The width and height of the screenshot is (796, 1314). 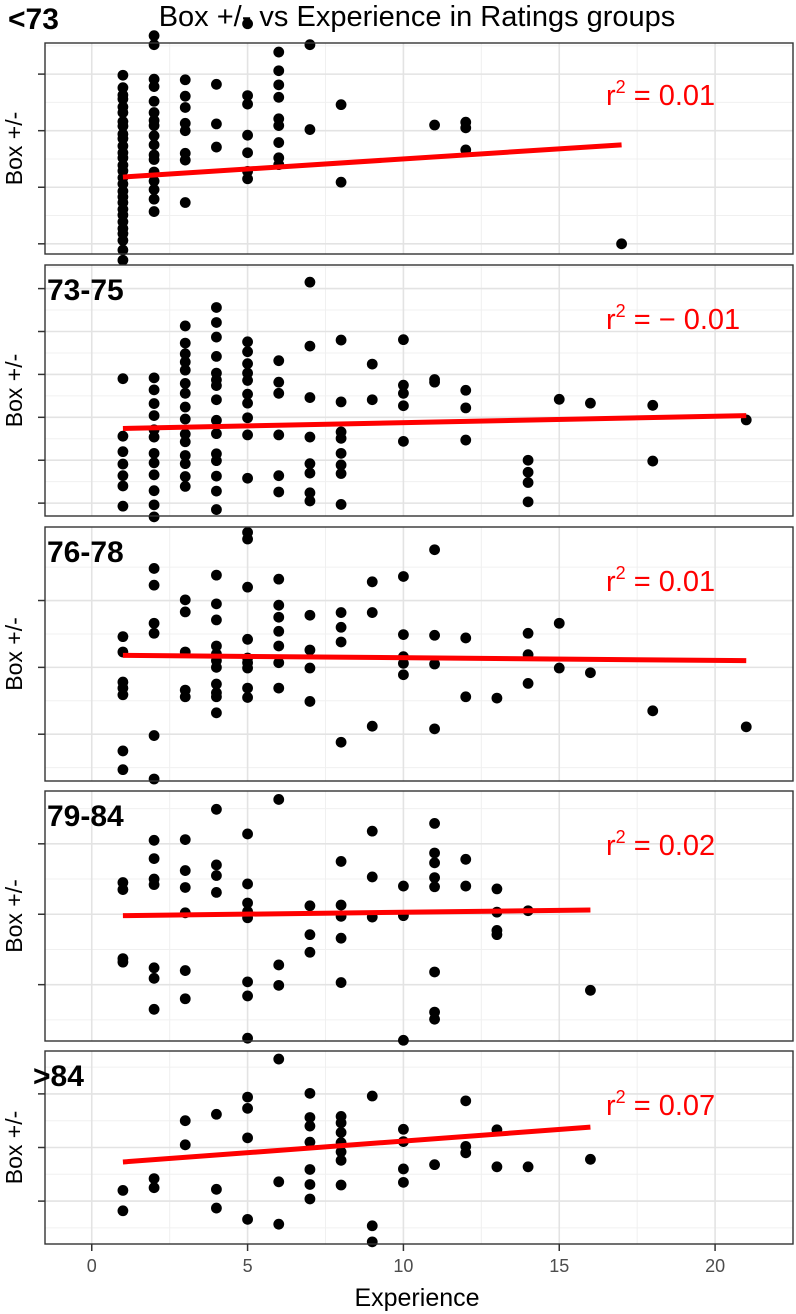 I want to click on x-tick-label: 20, so click(x=715, y=1266).